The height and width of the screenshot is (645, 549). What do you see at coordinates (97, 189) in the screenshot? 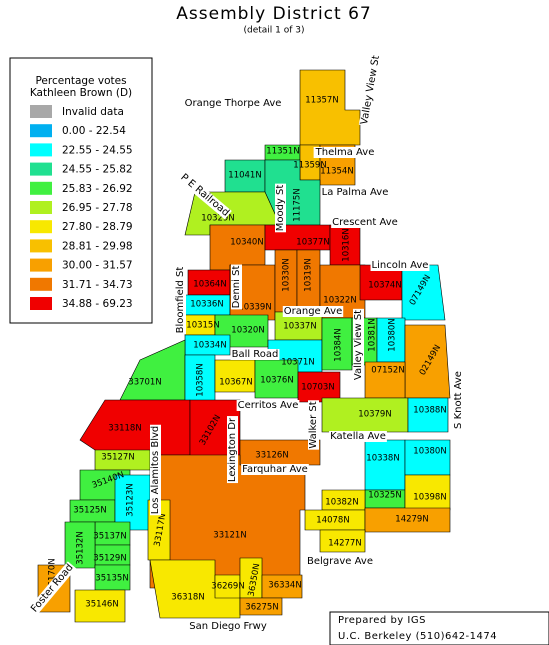
I see `legend-label: 25.83 - 26.92` at bounding box center [97, 189].